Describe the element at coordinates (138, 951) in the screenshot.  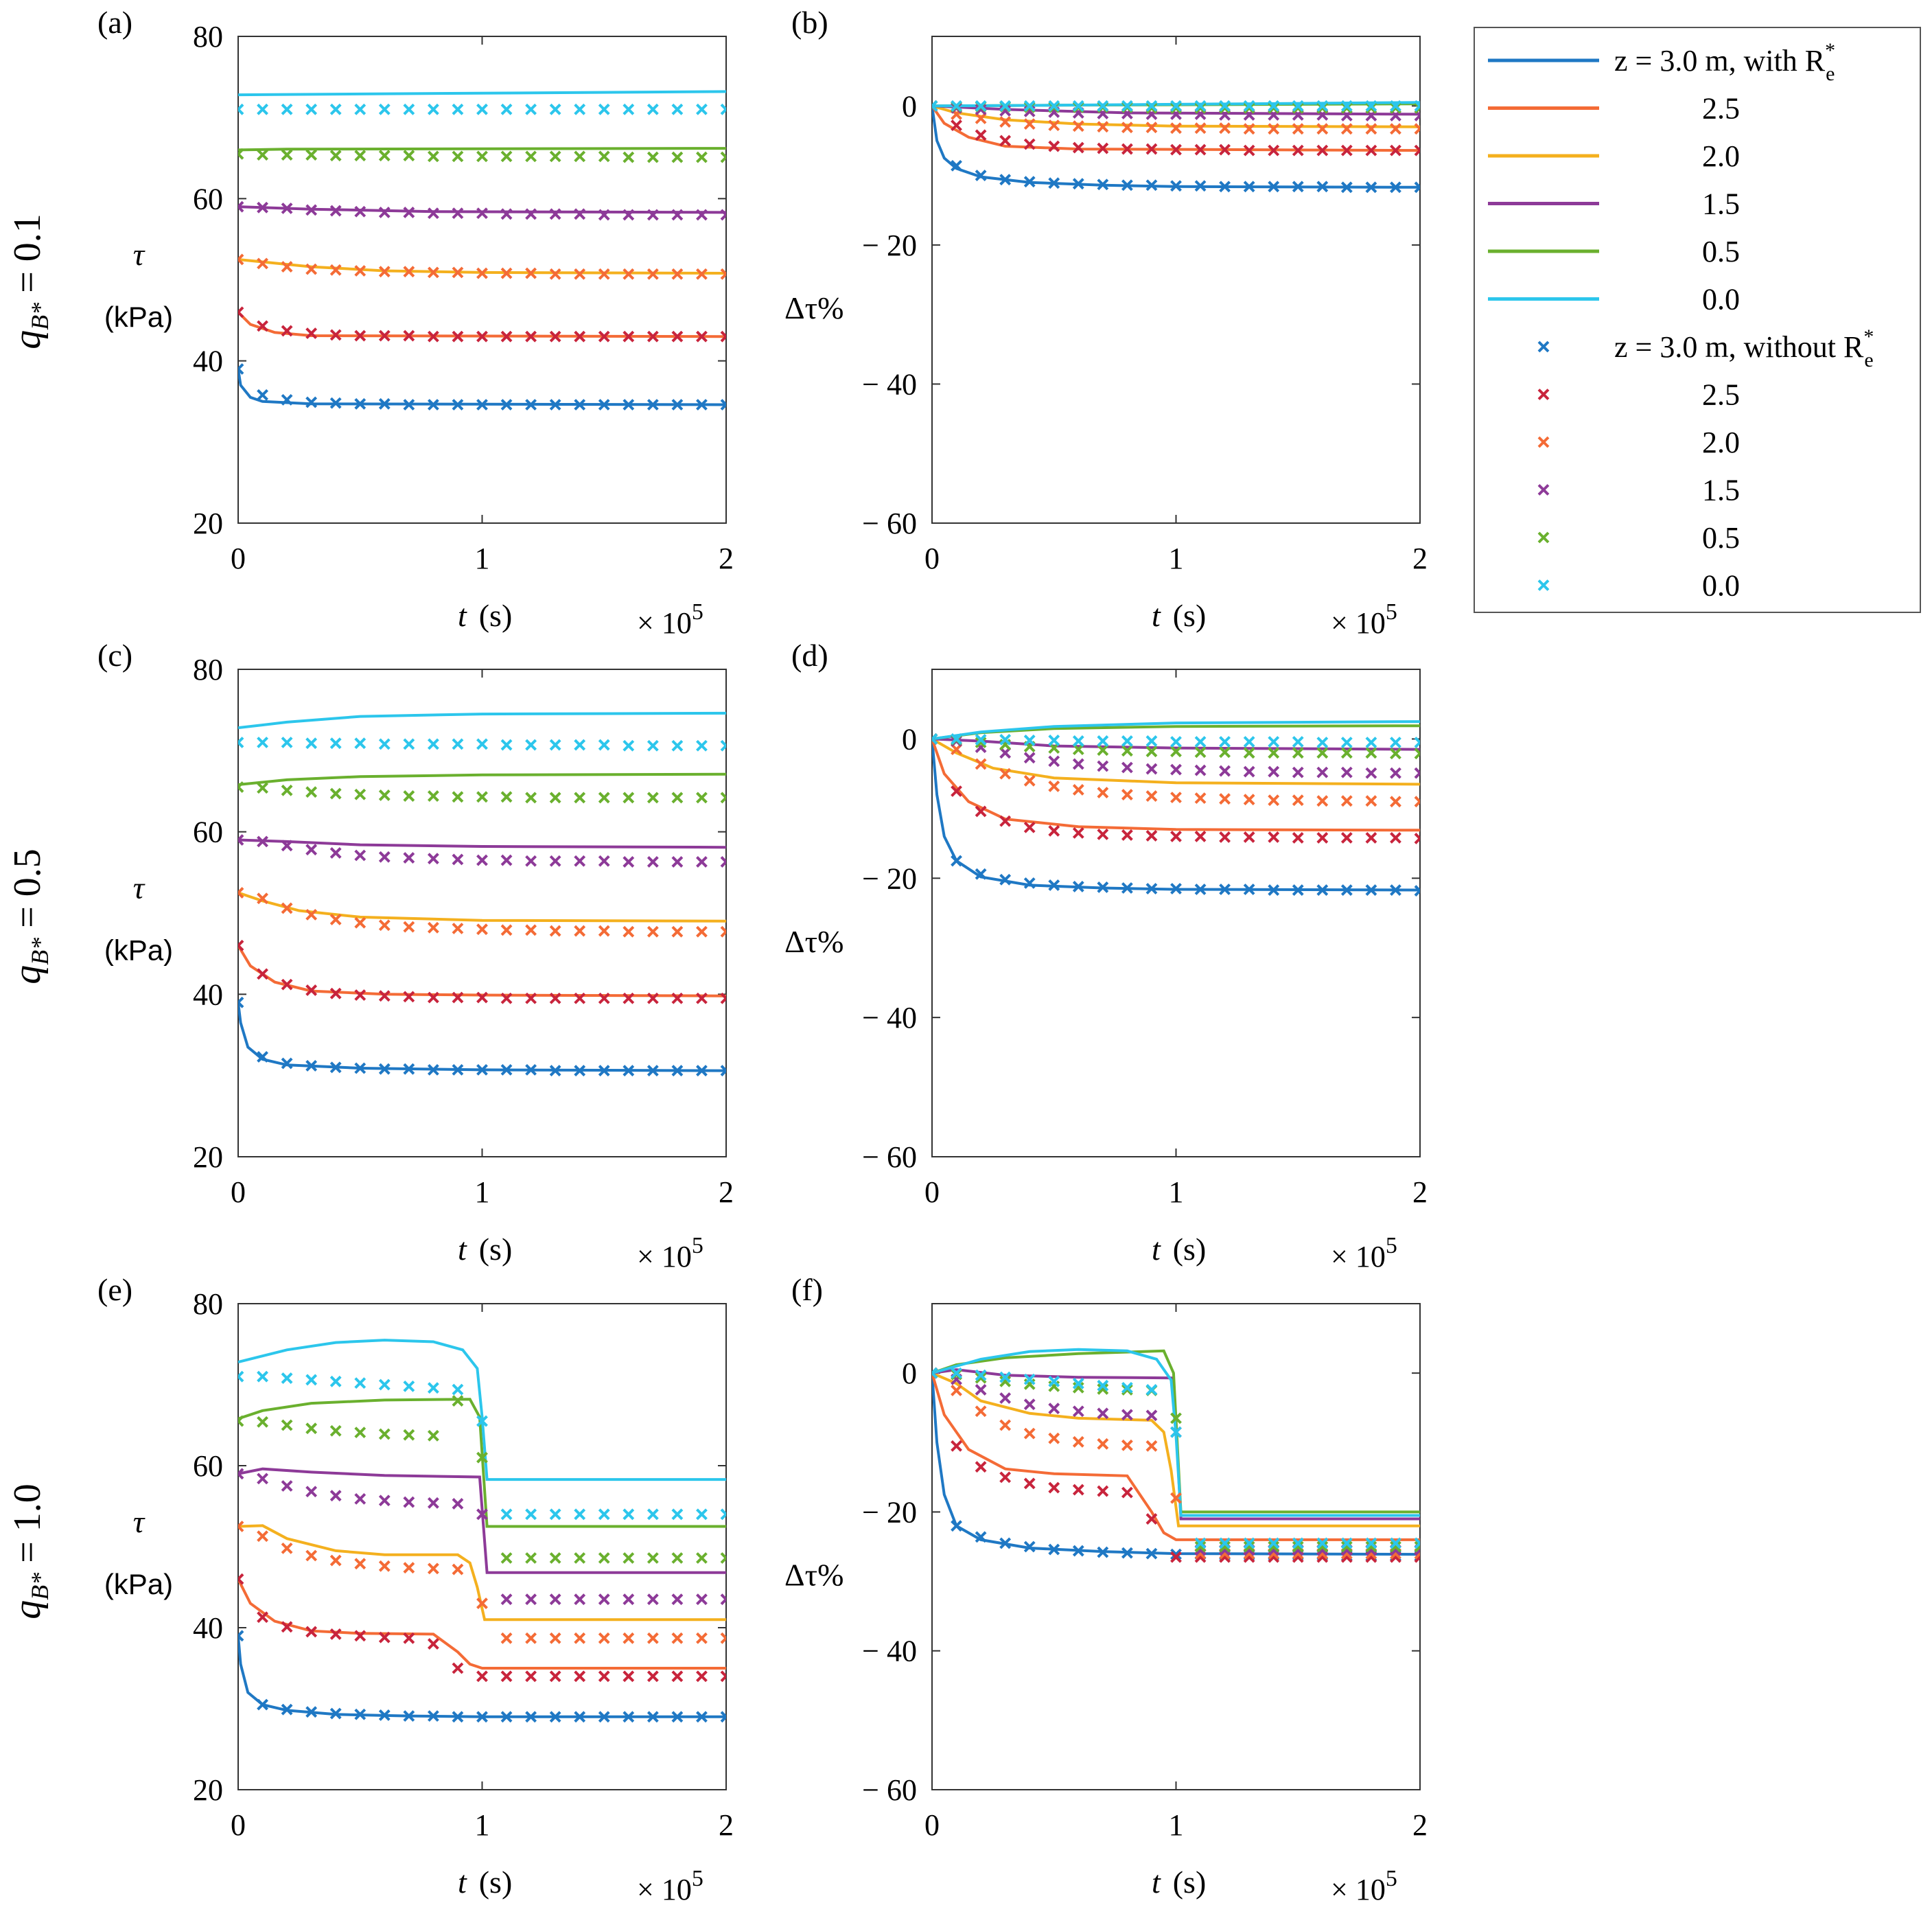
I see `y-axis-unit: (kPa)` at that location.